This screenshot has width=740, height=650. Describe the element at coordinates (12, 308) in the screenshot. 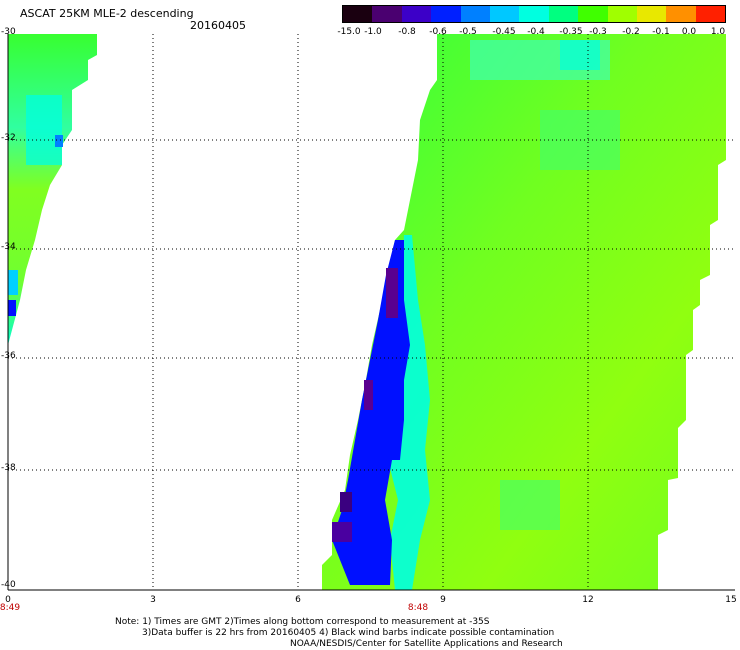

I see `left-swath-edge-blue` at that location.